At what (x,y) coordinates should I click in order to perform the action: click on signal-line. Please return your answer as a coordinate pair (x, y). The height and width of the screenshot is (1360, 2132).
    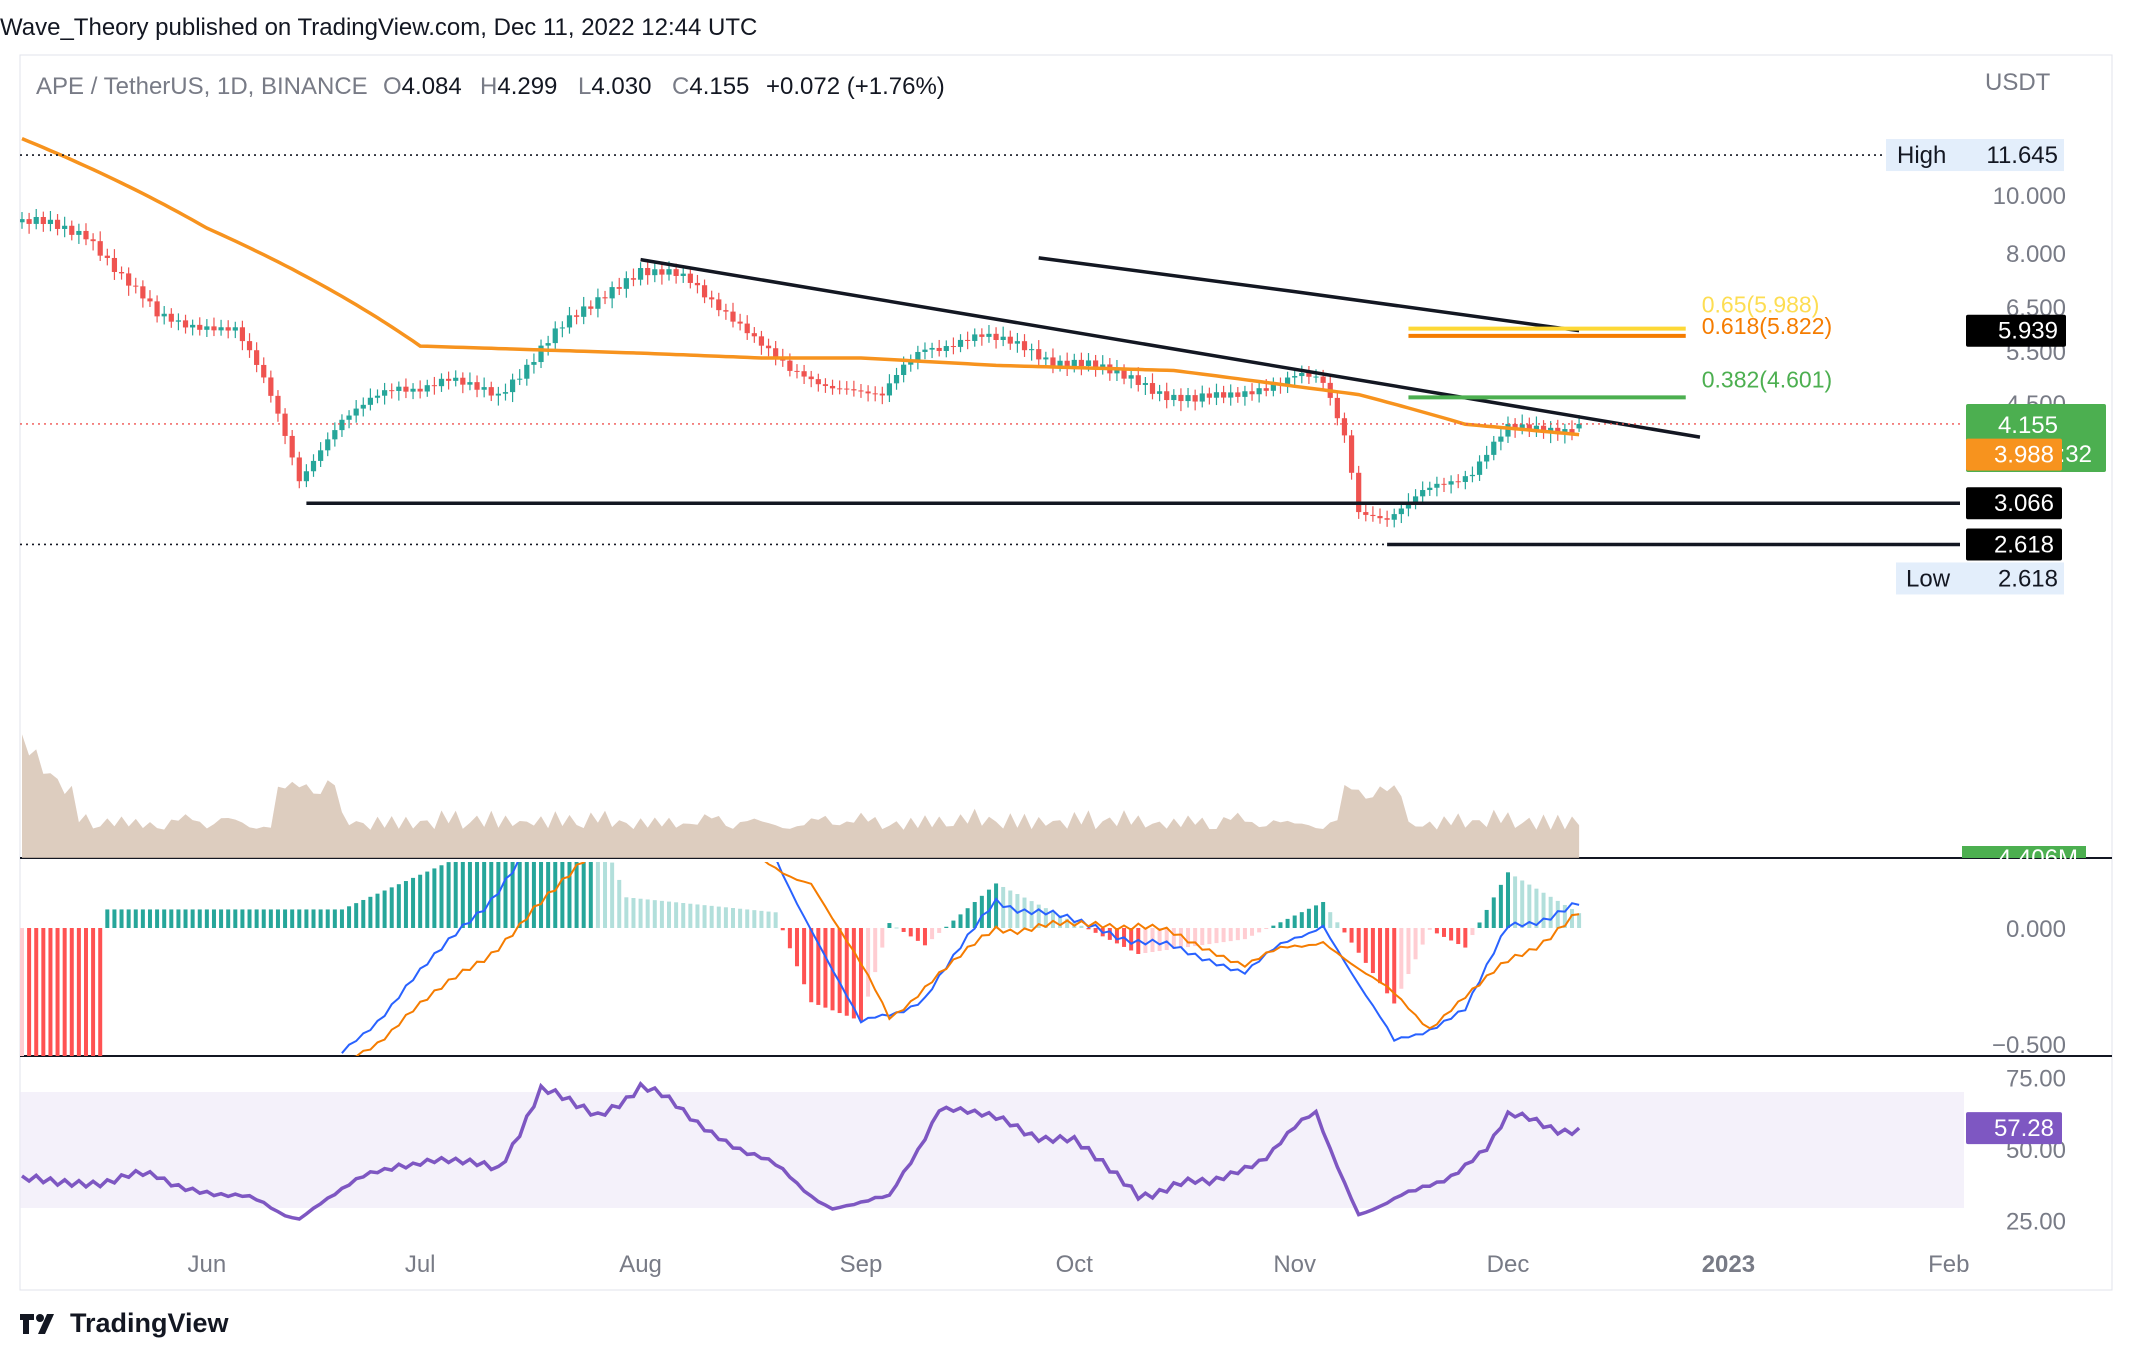
    Looking at the image, I should click on (966, 959).